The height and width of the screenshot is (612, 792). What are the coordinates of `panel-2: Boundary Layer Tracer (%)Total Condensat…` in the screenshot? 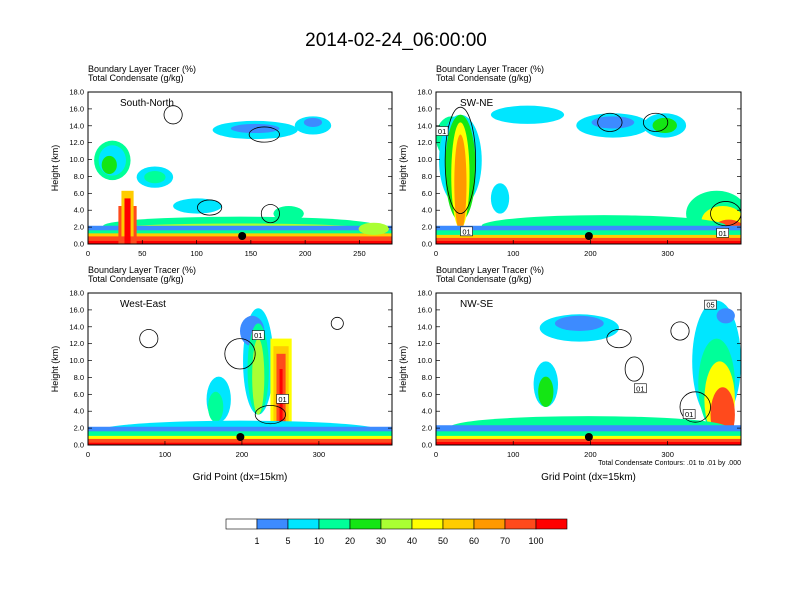 It's located at (570, 161).